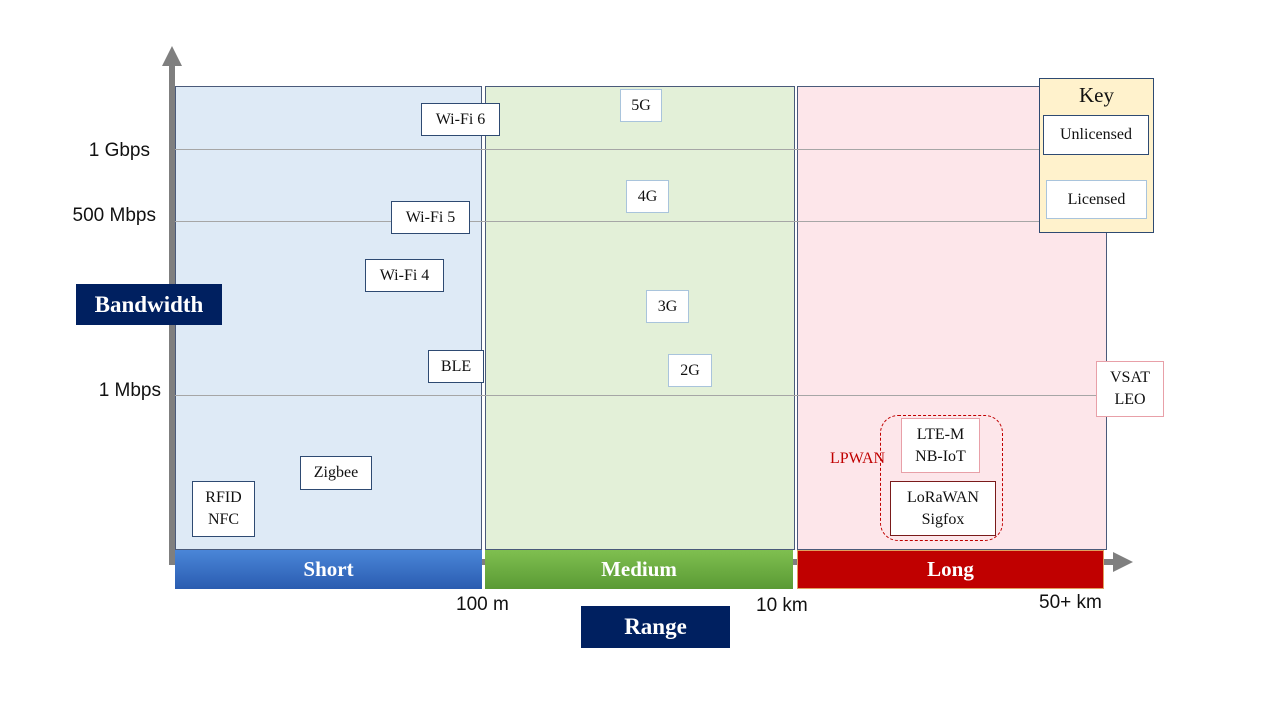  What do you see at coordinates (129, 390) in the screenshot?
I see `y-tick-1mbps: 1 Mbps` at bounding box center [129, 390].